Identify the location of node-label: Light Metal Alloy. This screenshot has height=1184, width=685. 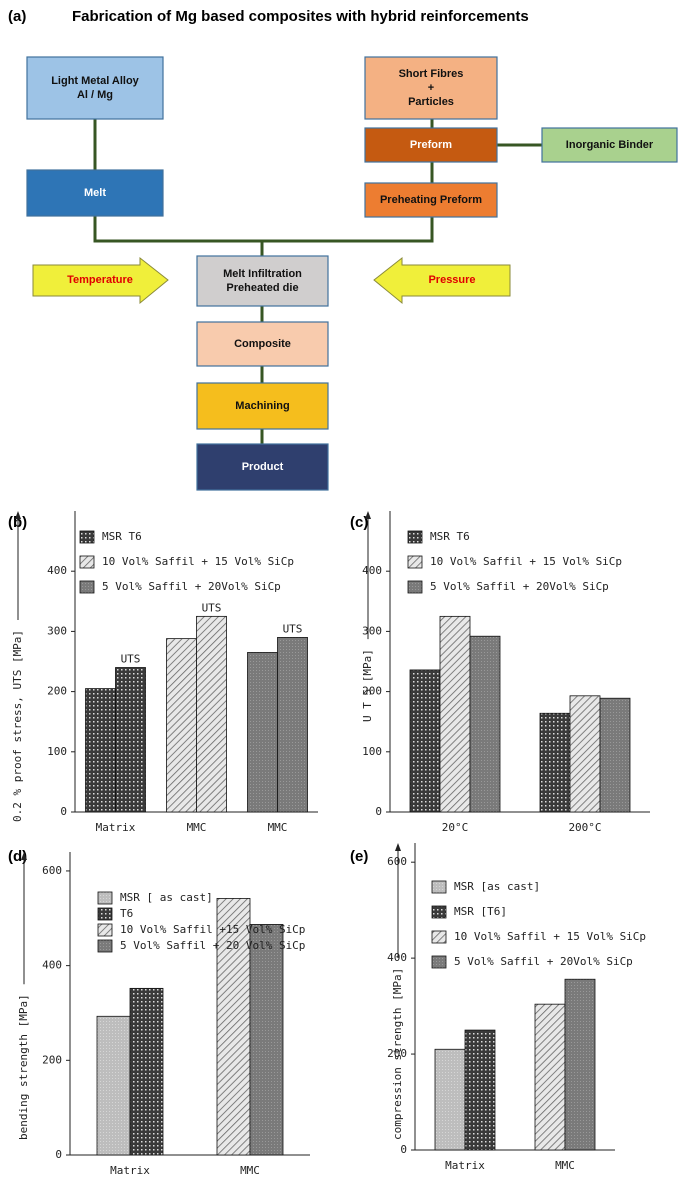
(95, 81).